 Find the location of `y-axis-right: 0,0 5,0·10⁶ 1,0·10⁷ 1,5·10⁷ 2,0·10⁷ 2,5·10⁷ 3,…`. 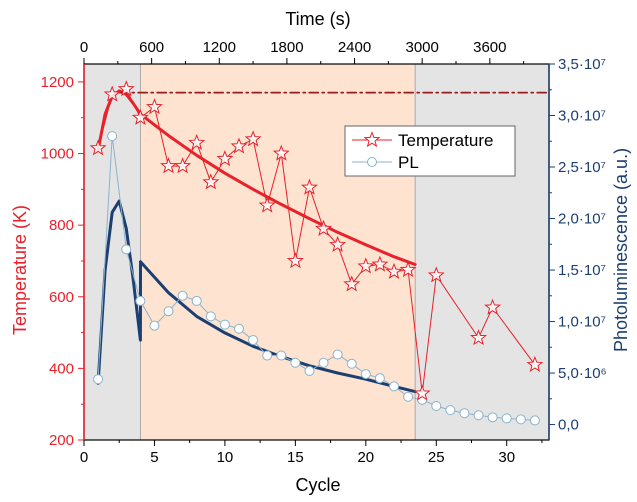

y-axis-right: 0,0 5,0·10⁶ 1,0·10⁷ 1,5·10⁷ 2,0·10⁷ 2,5·10⁷ 3,… is located at coordinates (577, 248).